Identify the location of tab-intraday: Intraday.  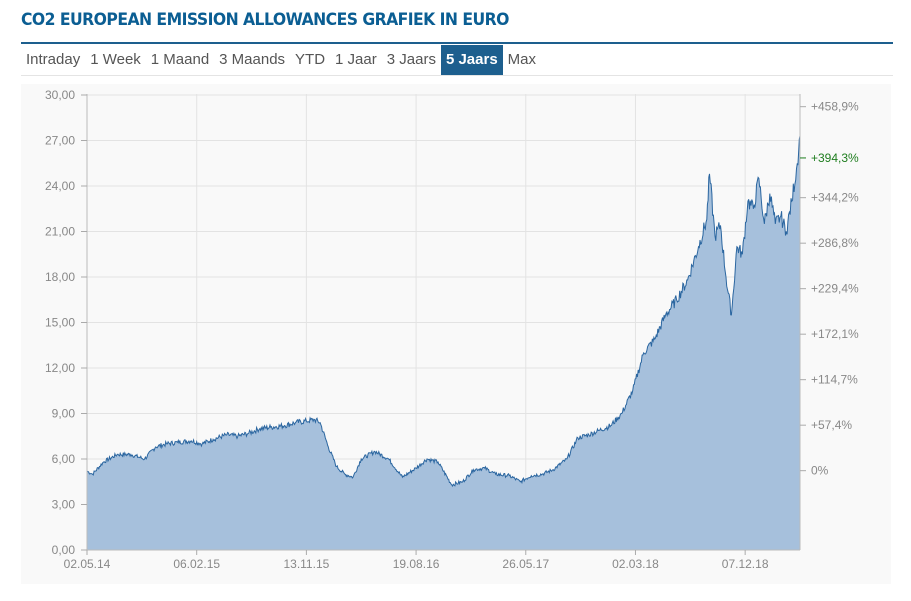
(53, 59).